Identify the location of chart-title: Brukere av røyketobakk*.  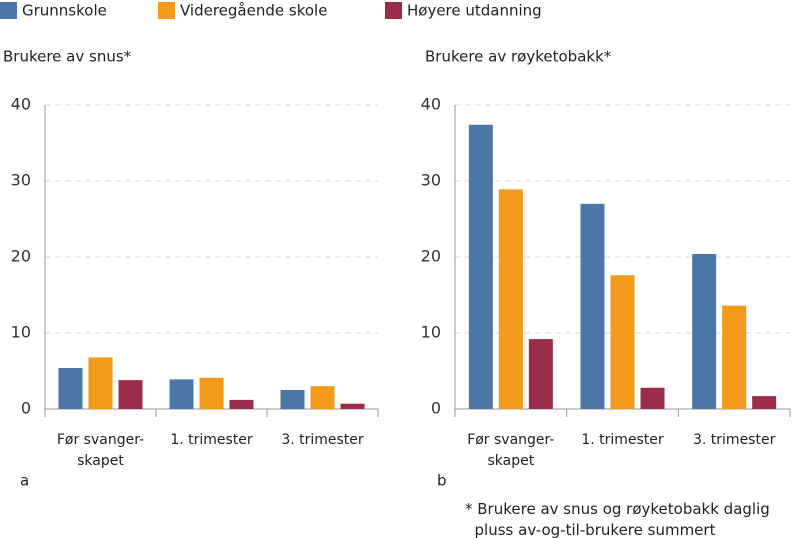
(518, 57).